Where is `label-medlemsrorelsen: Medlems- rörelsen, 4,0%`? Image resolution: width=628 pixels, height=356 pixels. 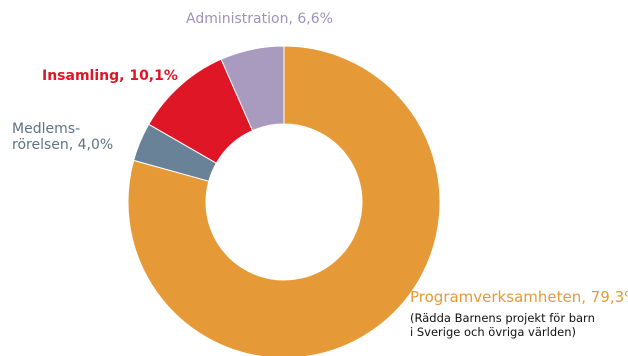 label-medlemsrorelsen: Medlems- rörelsen, 4,0% is located at coordinates (63, 137).